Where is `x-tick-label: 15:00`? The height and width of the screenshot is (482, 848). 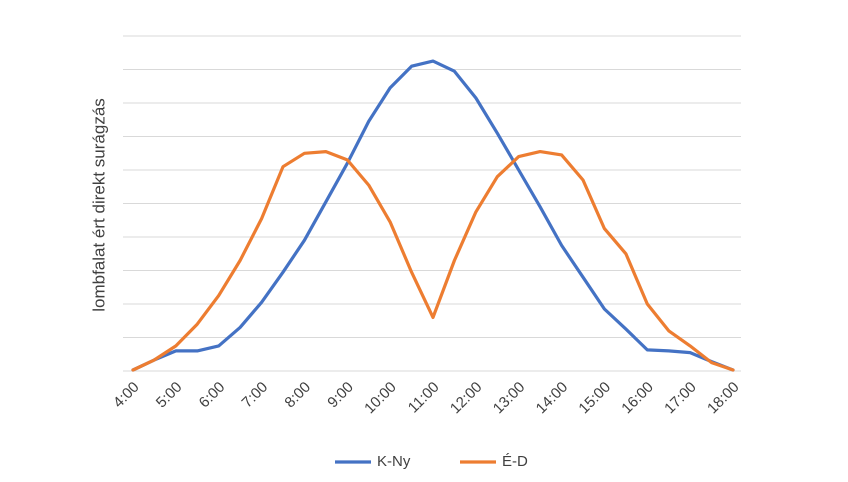
x-tick-label: 15:00 is located at coordinates (594, 398).